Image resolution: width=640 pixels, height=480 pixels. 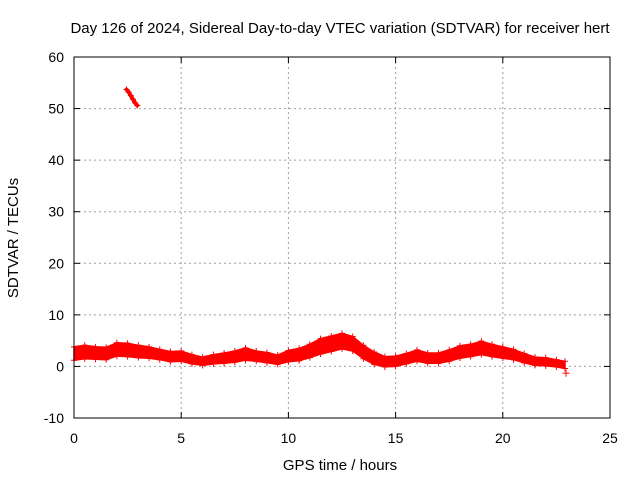 I want to click on x-tick-label: 20, so click(x=503, y=438).